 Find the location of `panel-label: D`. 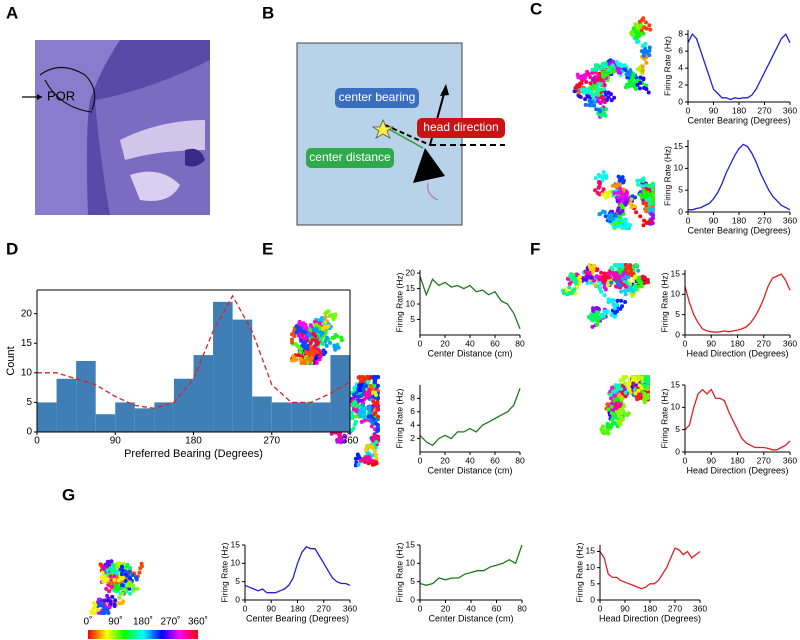

panel-label: D is located at coordinates (12, 248).